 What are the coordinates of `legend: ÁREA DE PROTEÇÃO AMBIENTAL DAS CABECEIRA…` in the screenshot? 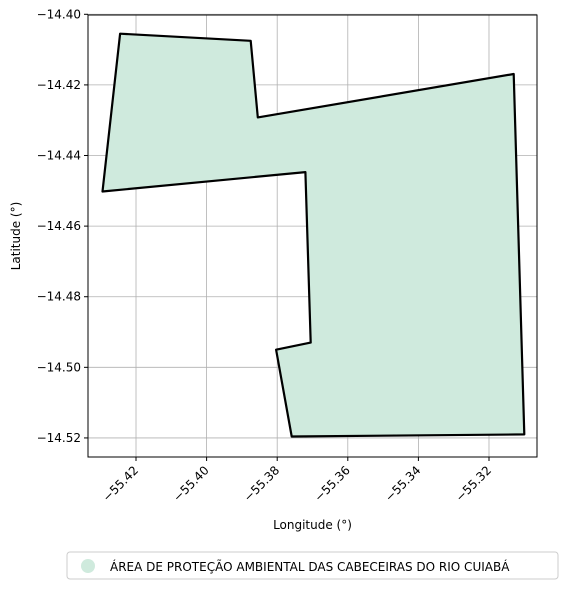 It's located at (312, 565).